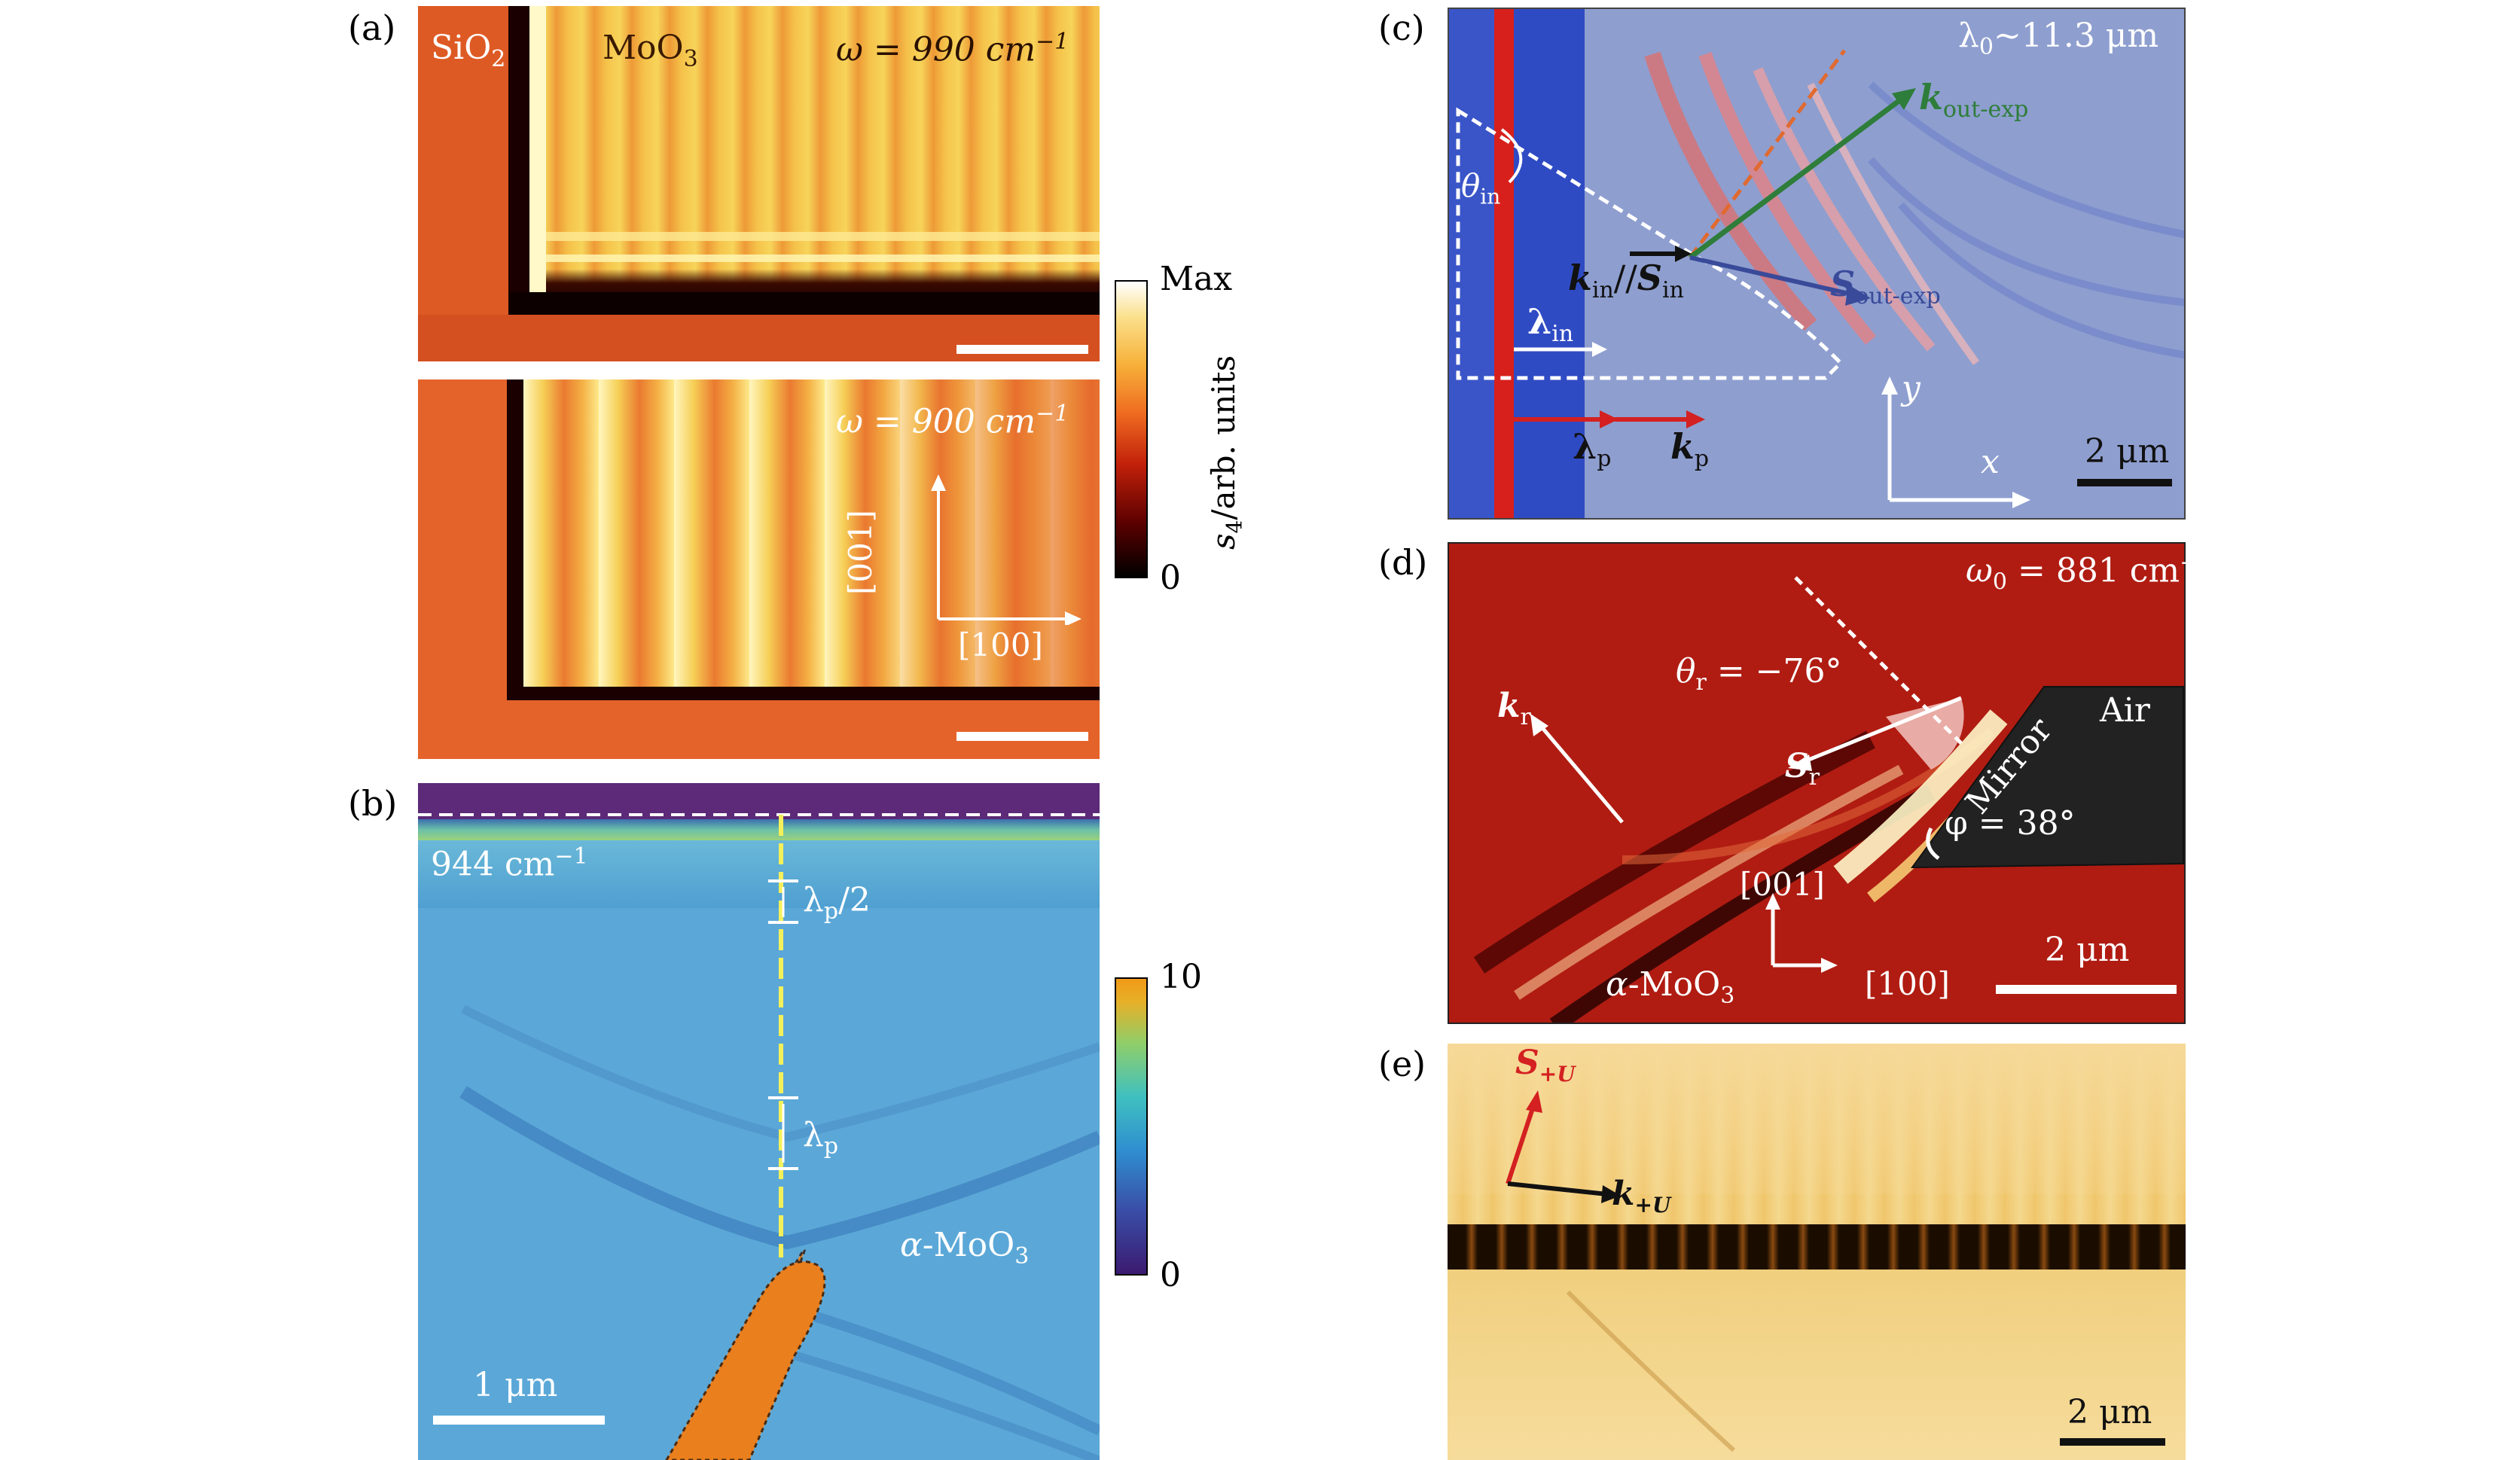 The height and width of the screenshot is (1460, 2520). I want to click on panel-a-top-image, so click(759, 183).